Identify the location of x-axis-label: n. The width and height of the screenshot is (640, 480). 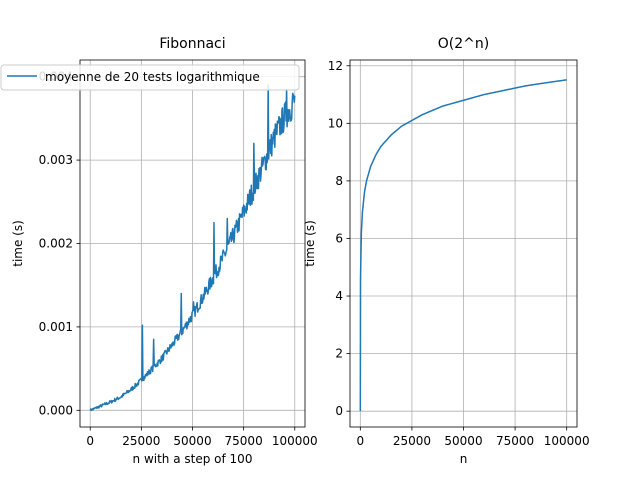
(464, 459).